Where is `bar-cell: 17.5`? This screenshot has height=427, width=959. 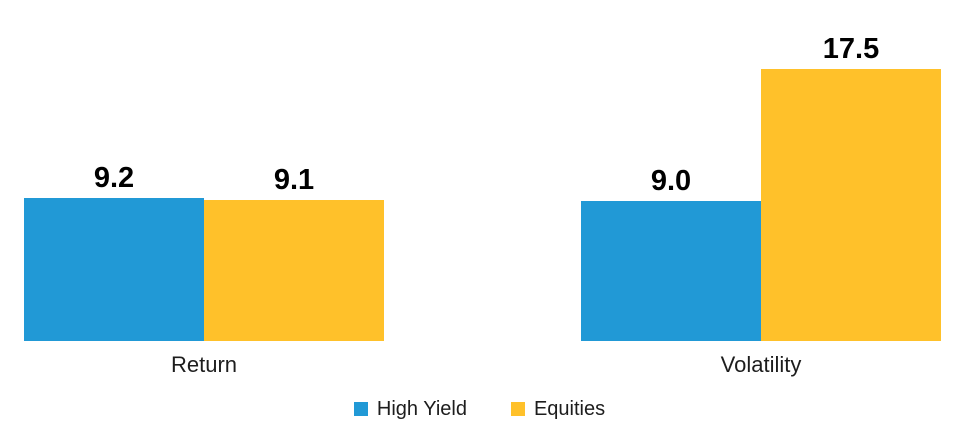
bar-cell: 17.5 is located at coordinates (851, 188).